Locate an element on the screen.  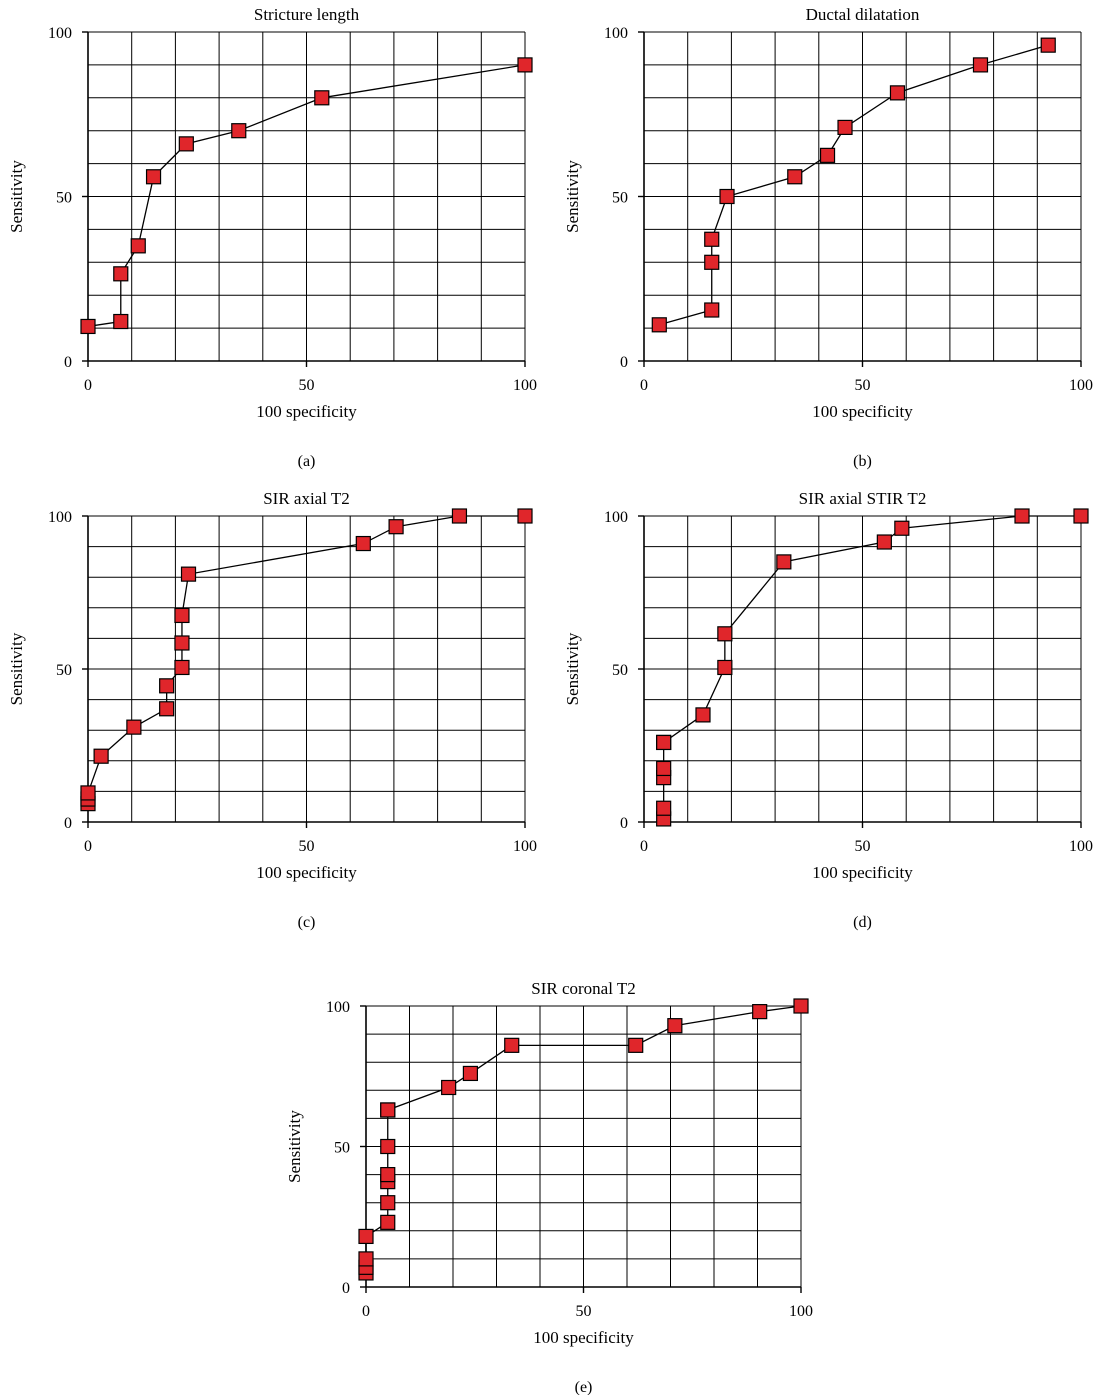
roc-curve-line is located at coordinates (854, 185).